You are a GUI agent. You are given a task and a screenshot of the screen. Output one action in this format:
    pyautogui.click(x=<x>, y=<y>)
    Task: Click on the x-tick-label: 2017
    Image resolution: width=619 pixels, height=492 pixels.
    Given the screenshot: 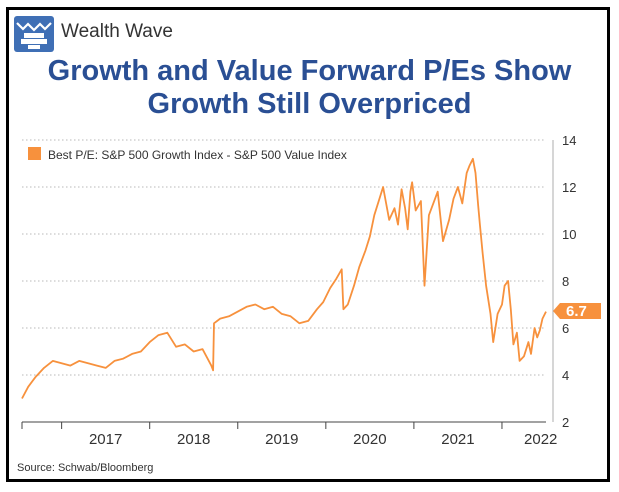 What is the action you would take?
    pyautogui.click(x=105, y=439)
    